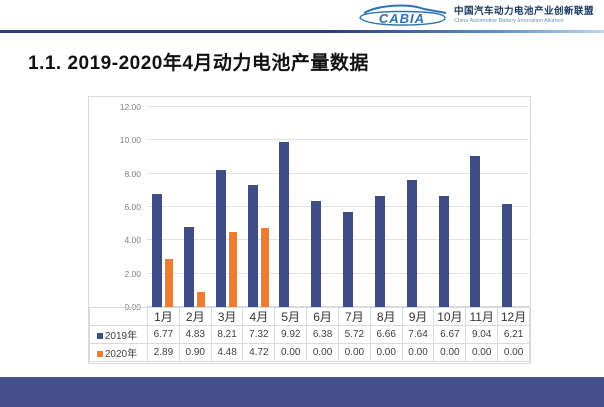 The height and width of the screenshot is (407, 604). I want to click on bar-2019年-2月, so click(188, 266).